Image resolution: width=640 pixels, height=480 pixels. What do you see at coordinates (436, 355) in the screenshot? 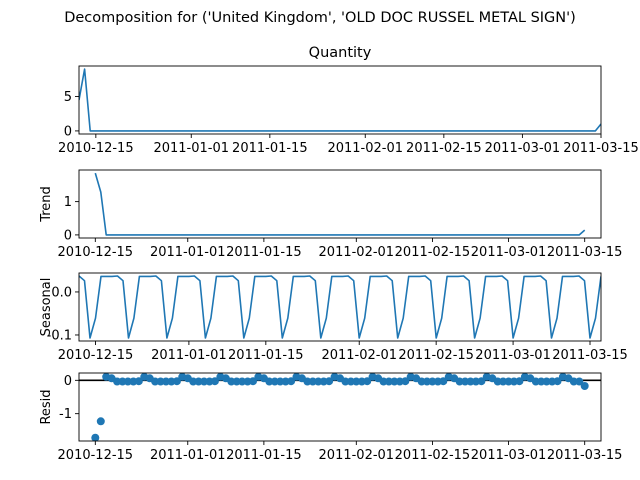
I see `seasonal-xtick-label: 2011-02-15` at bounding box center [436, 355].